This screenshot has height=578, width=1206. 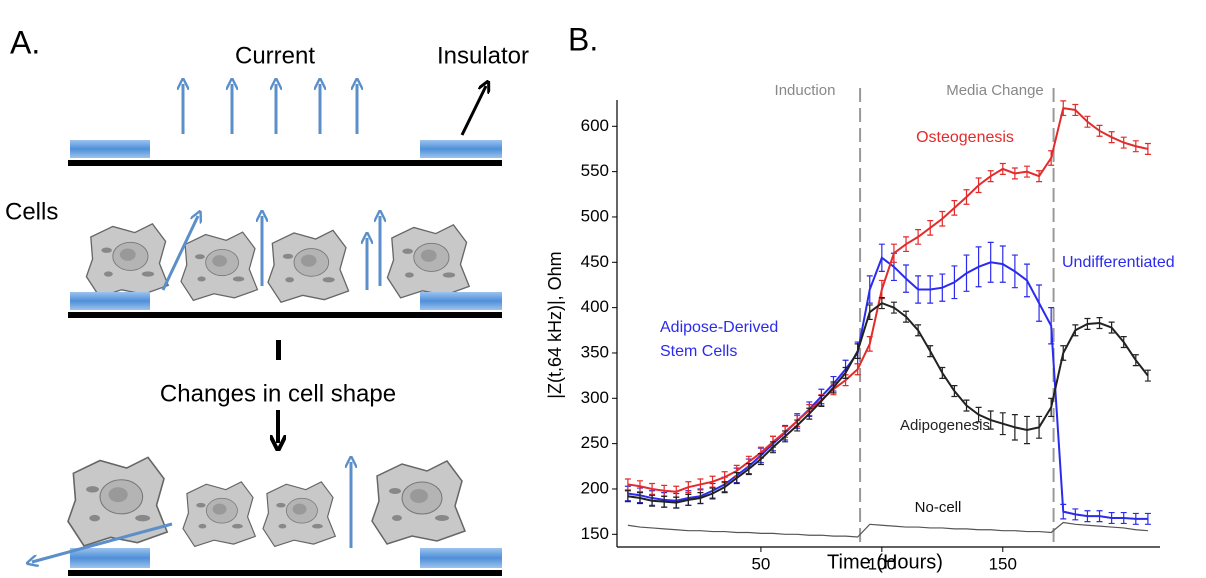 I want to click on series-line, so click(x=887, y=529).